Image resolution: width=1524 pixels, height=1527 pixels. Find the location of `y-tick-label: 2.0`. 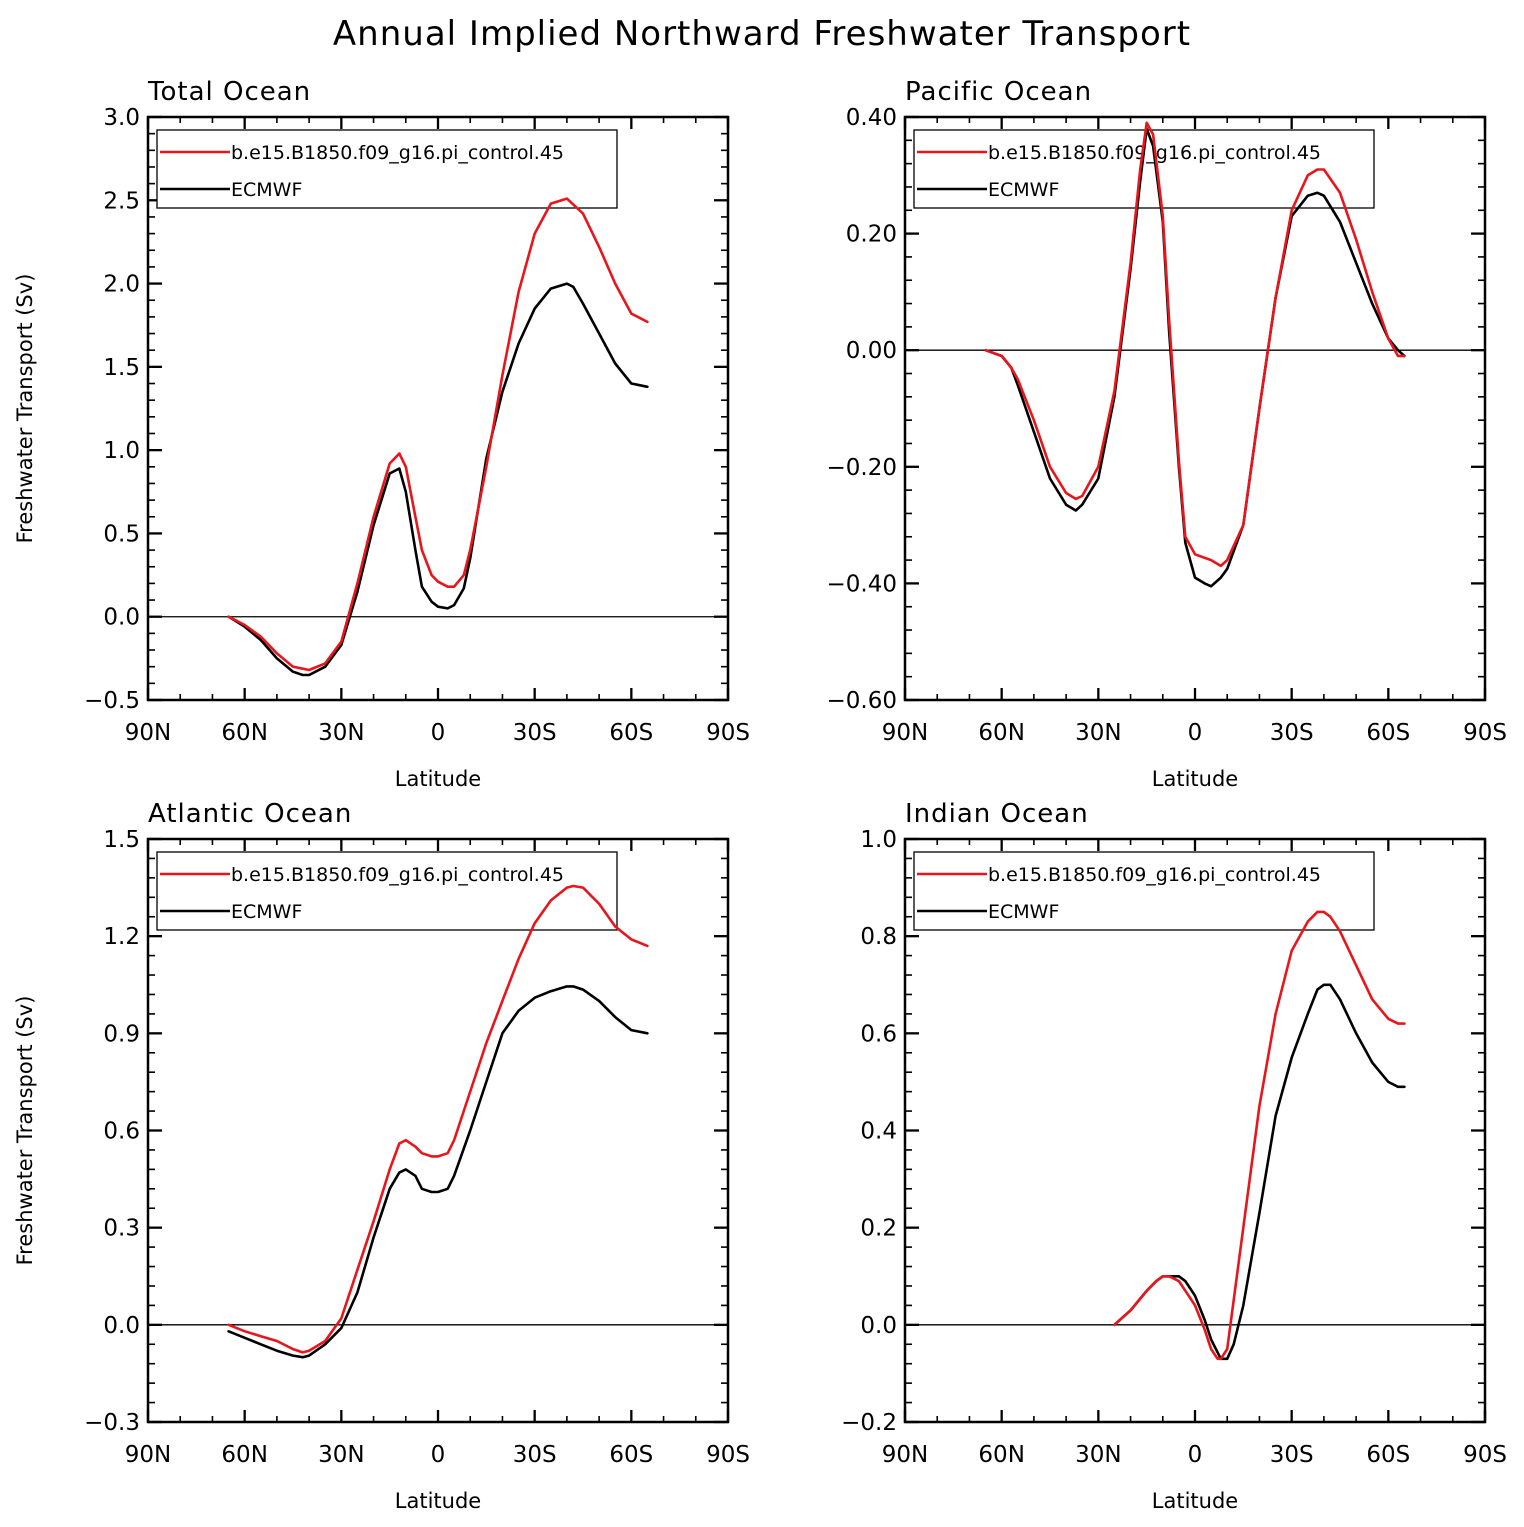

y-tick-label: 2.0 is located at coordinates (121, 285).